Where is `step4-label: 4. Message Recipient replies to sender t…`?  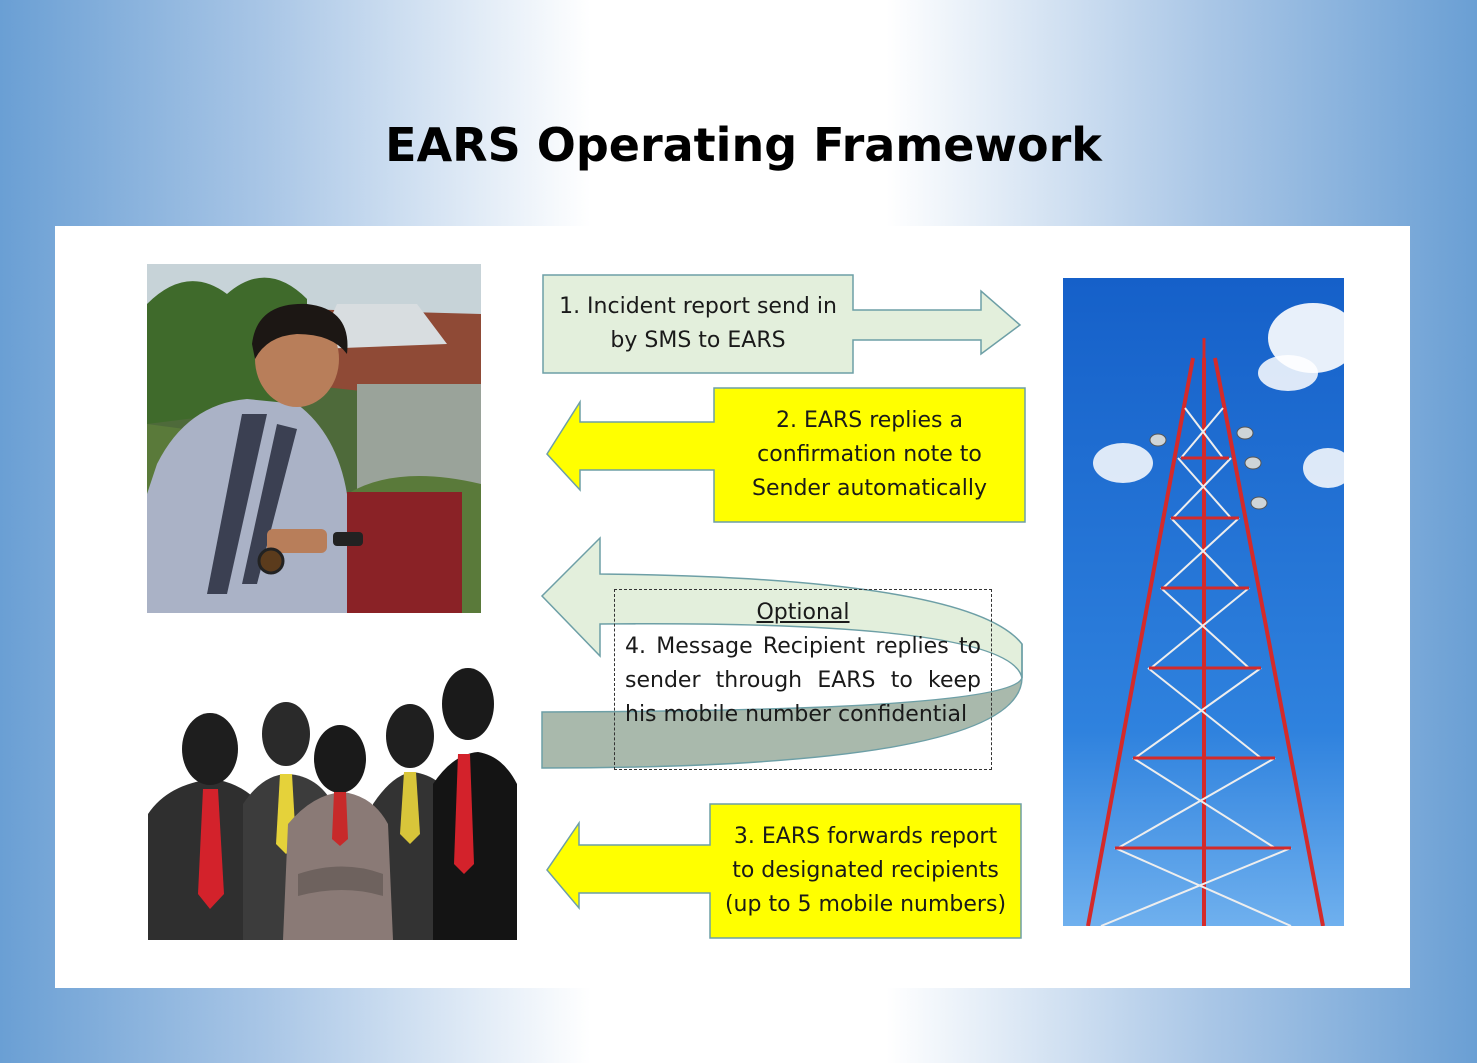
step4-label: 4. Message Recipient replies to sender t… is located at coordinates (803, 680).